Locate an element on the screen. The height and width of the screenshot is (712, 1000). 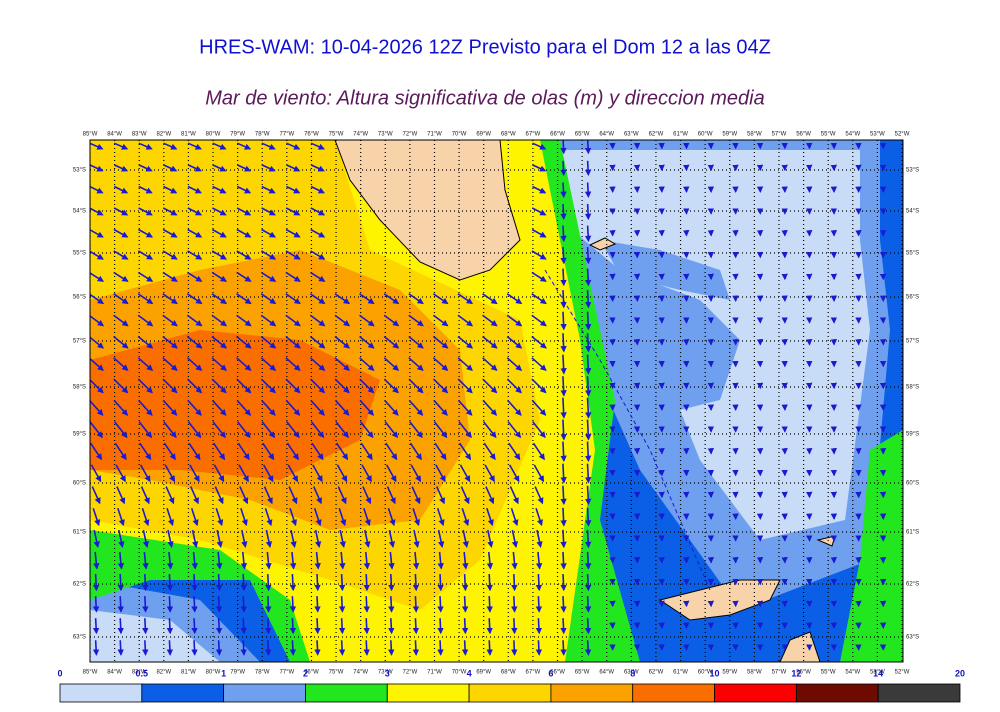
longitude-label: 76°W is located at coordinates (311, 135).